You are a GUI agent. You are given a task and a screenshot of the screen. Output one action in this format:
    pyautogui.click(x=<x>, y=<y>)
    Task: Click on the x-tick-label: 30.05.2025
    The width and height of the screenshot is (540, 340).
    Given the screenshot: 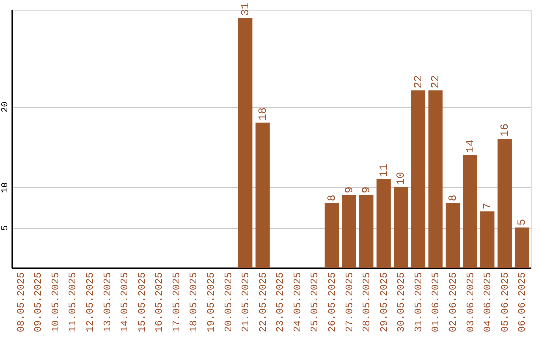 What is the action you would take?
    pyautogui.click(x=402, y=302)
    